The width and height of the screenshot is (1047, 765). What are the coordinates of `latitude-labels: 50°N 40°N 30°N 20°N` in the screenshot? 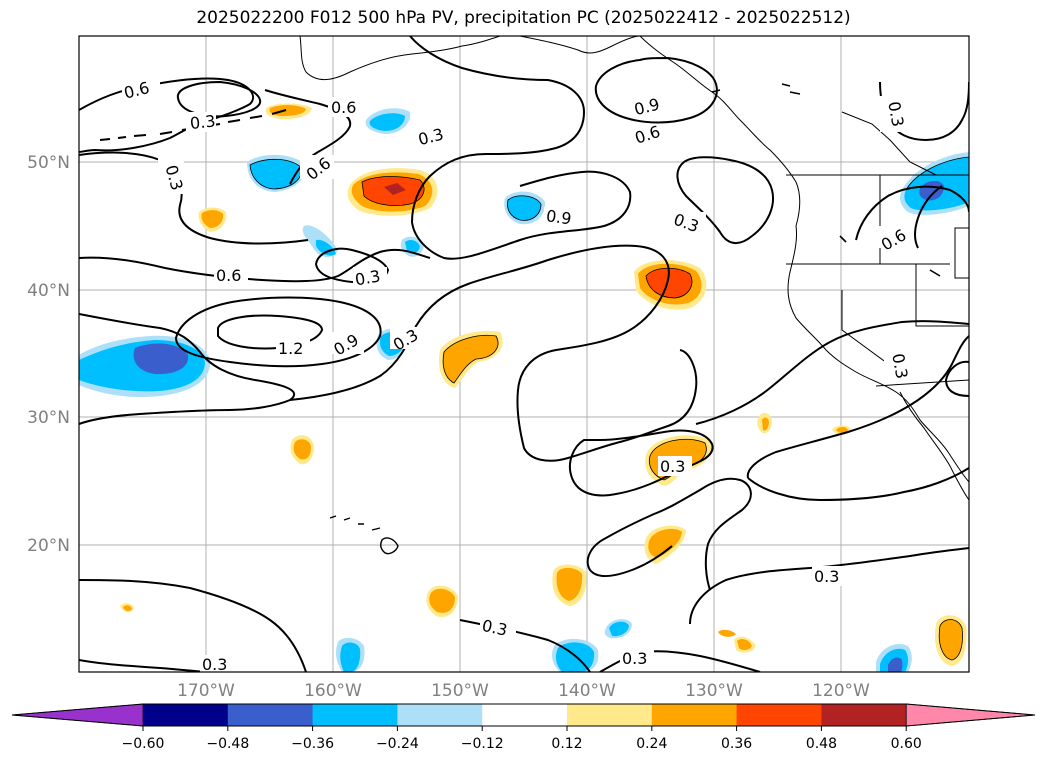 It's located at (48, 354).